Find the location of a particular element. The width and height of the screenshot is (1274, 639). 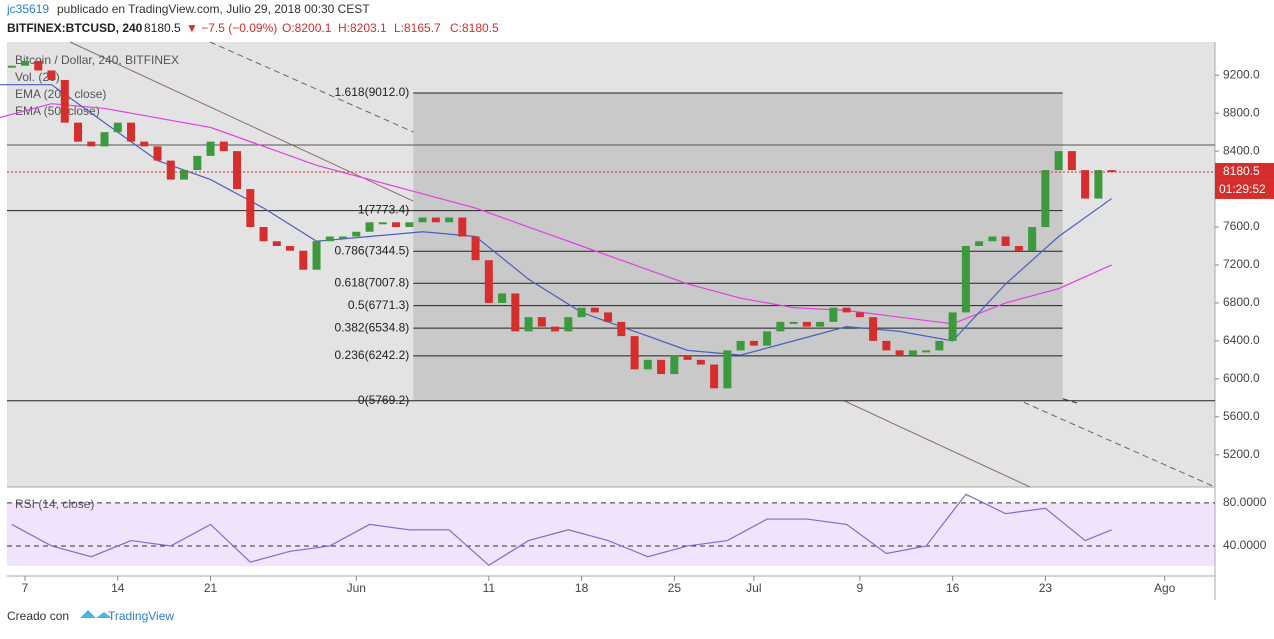

y-tick-label: 7600.0 is located at coordinates (1241, 226).